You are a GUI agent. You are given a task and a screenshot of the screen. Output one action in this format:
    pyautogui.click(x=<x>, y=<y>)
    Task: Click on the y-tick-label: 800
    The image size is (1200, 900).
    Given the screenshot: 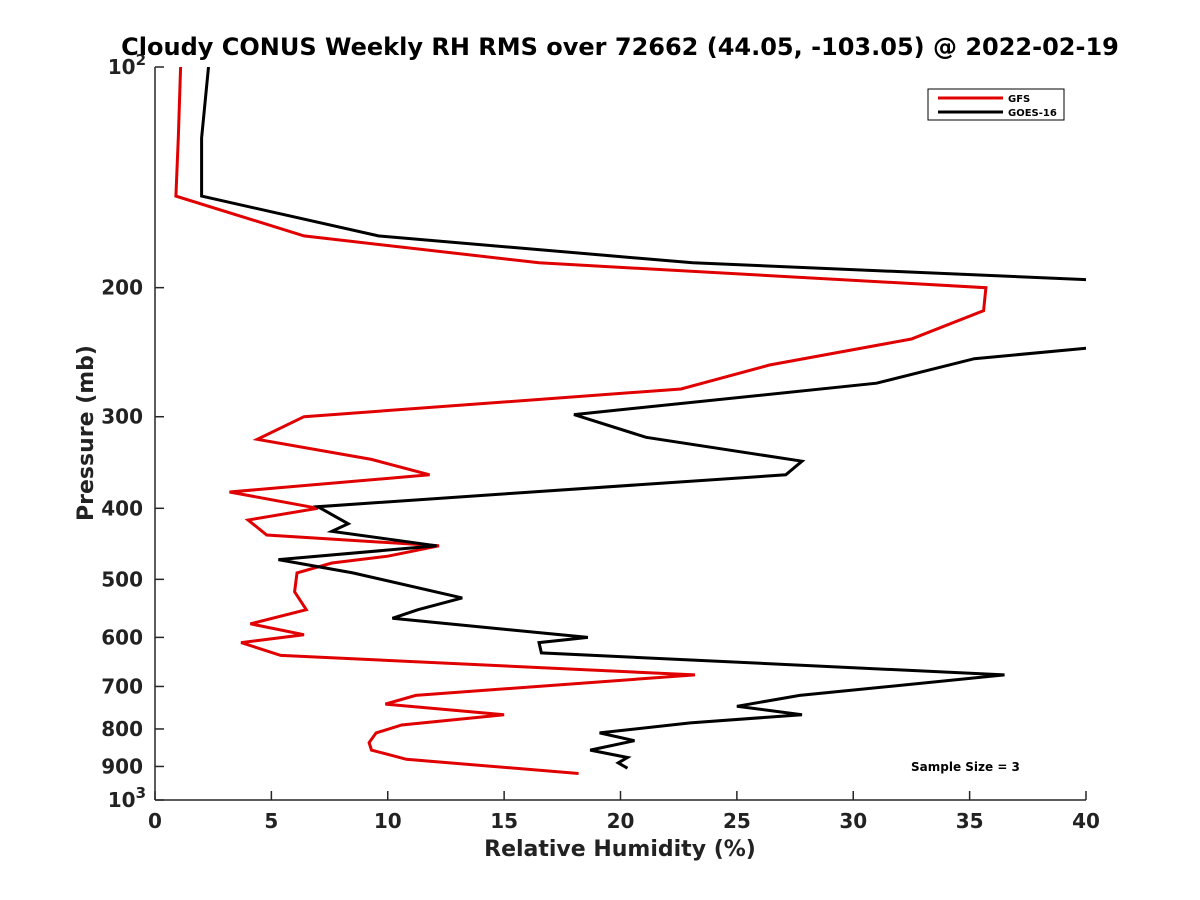 What is the action you would take?
    pyautogui.click(x=122, y=729)
    